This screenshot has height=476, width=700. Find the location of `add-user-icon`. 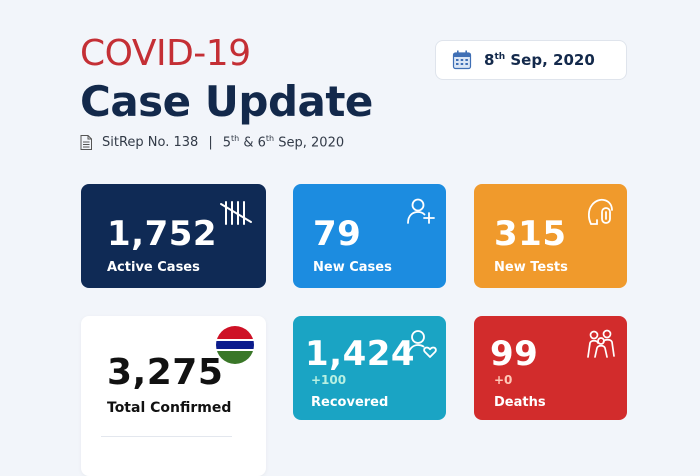

add-user-icon is located at coordinates (421, 211).